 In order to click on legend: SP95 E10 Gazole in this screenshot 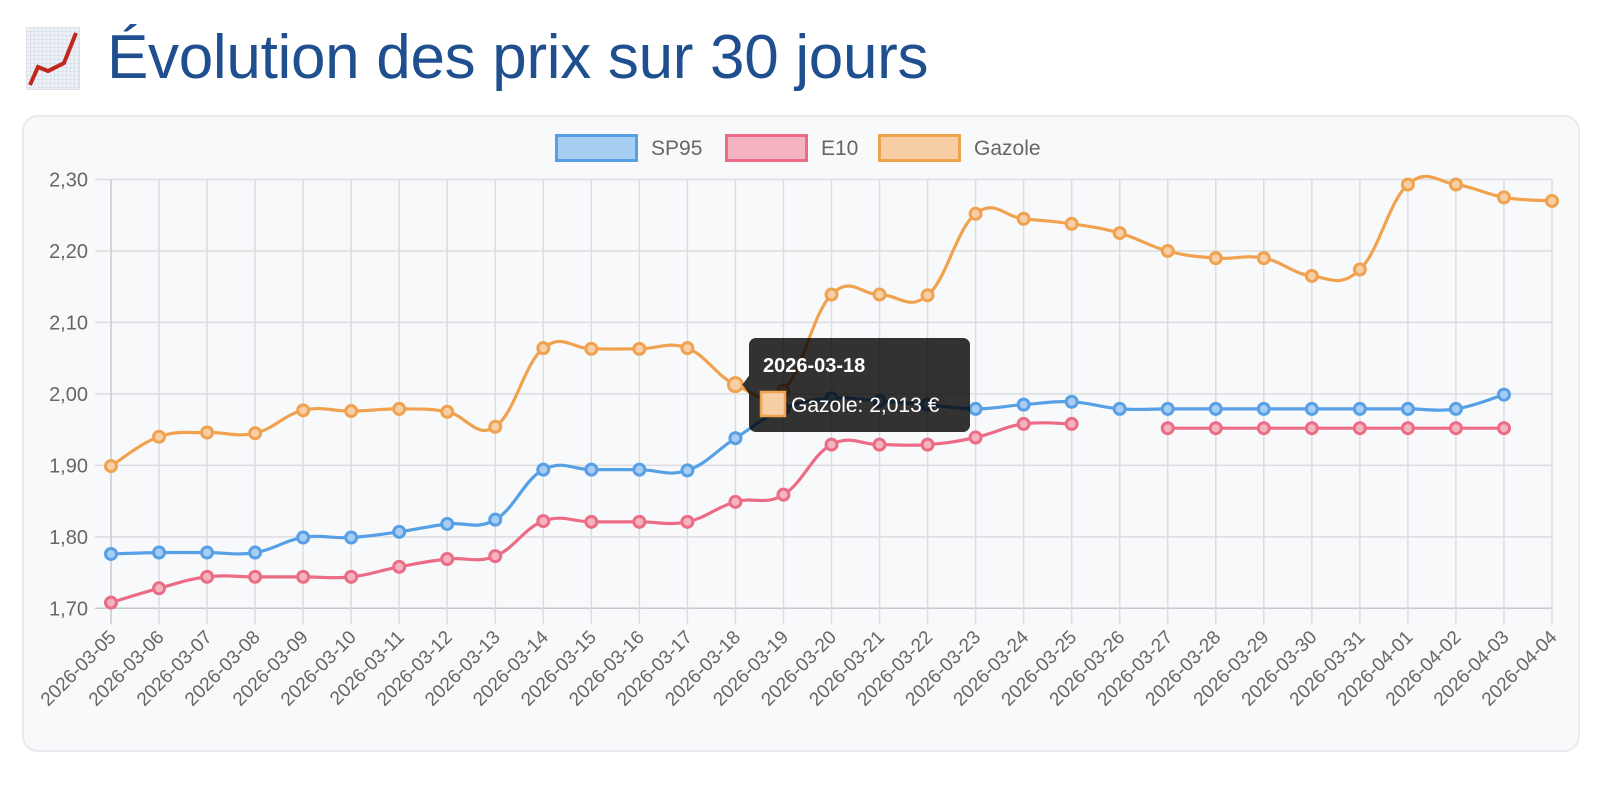, I will do `click(798, 148)`.